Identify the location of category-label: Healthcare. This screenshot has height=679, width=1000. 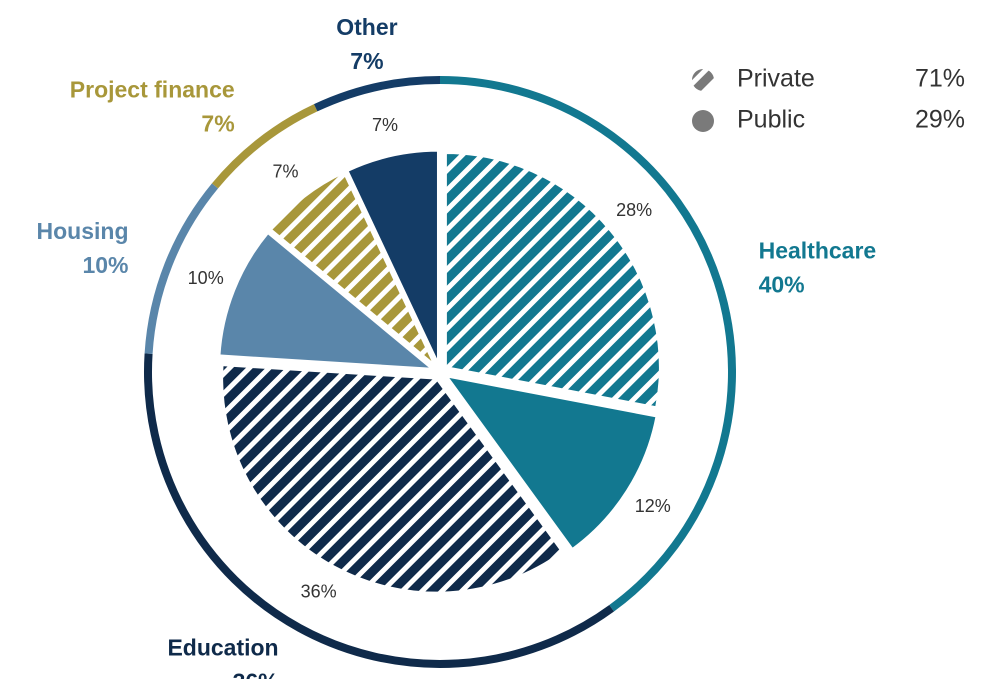
(818, 251).